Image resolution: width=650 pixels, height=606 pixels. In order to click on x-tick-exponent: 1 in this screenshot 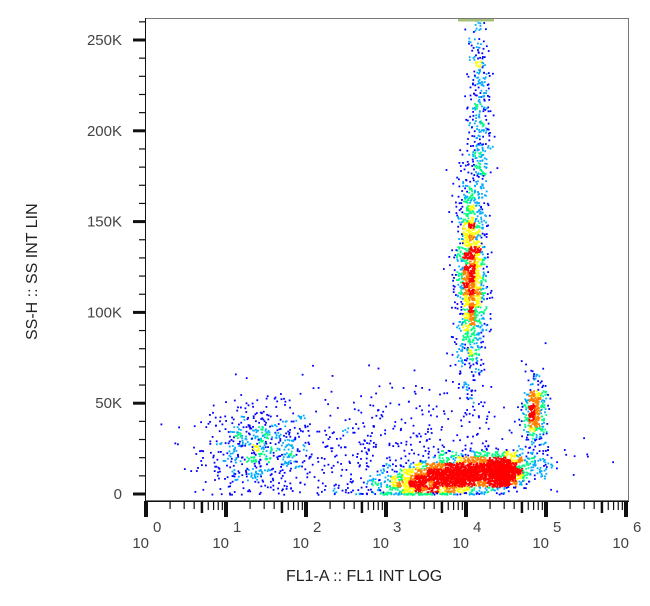, I will do `click(237, 527)`.